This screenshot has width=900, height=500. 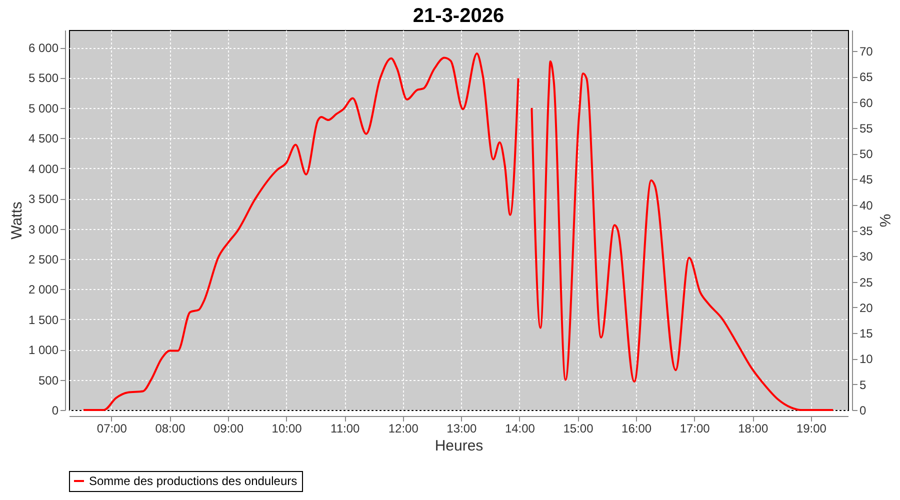 I want to click on x-tick-label: 16:00, so click(x=637, y=429).